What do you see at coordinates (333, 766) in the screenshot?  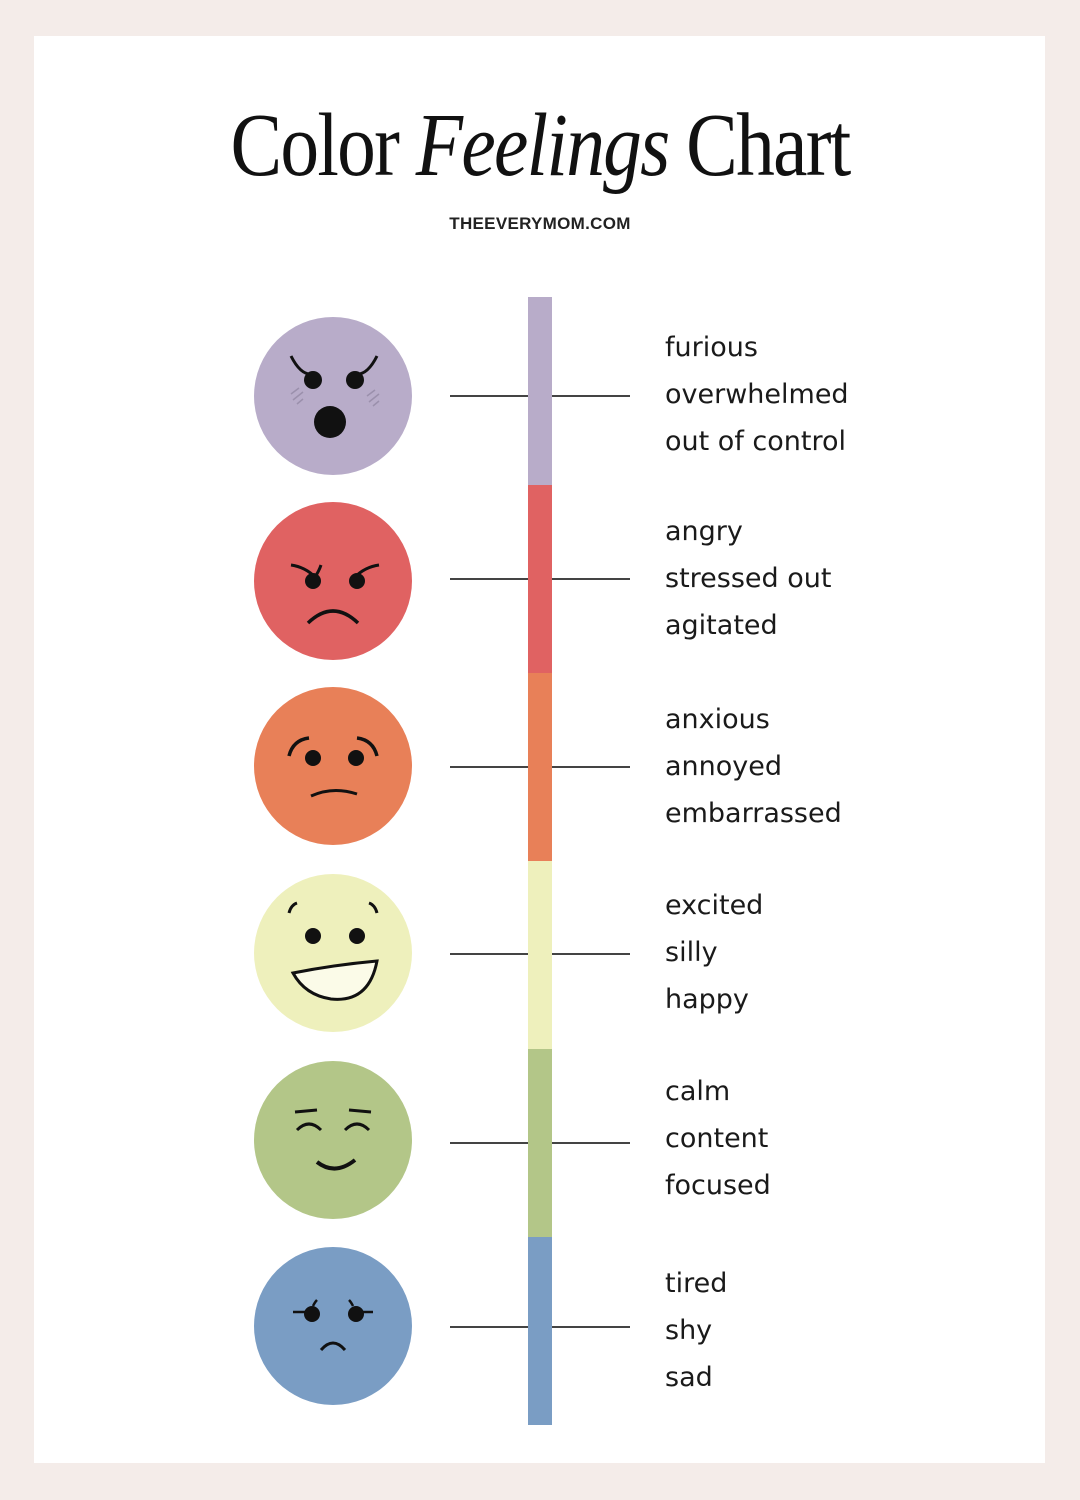 I see `worried-face-icon` at bounding box center [333, 766].